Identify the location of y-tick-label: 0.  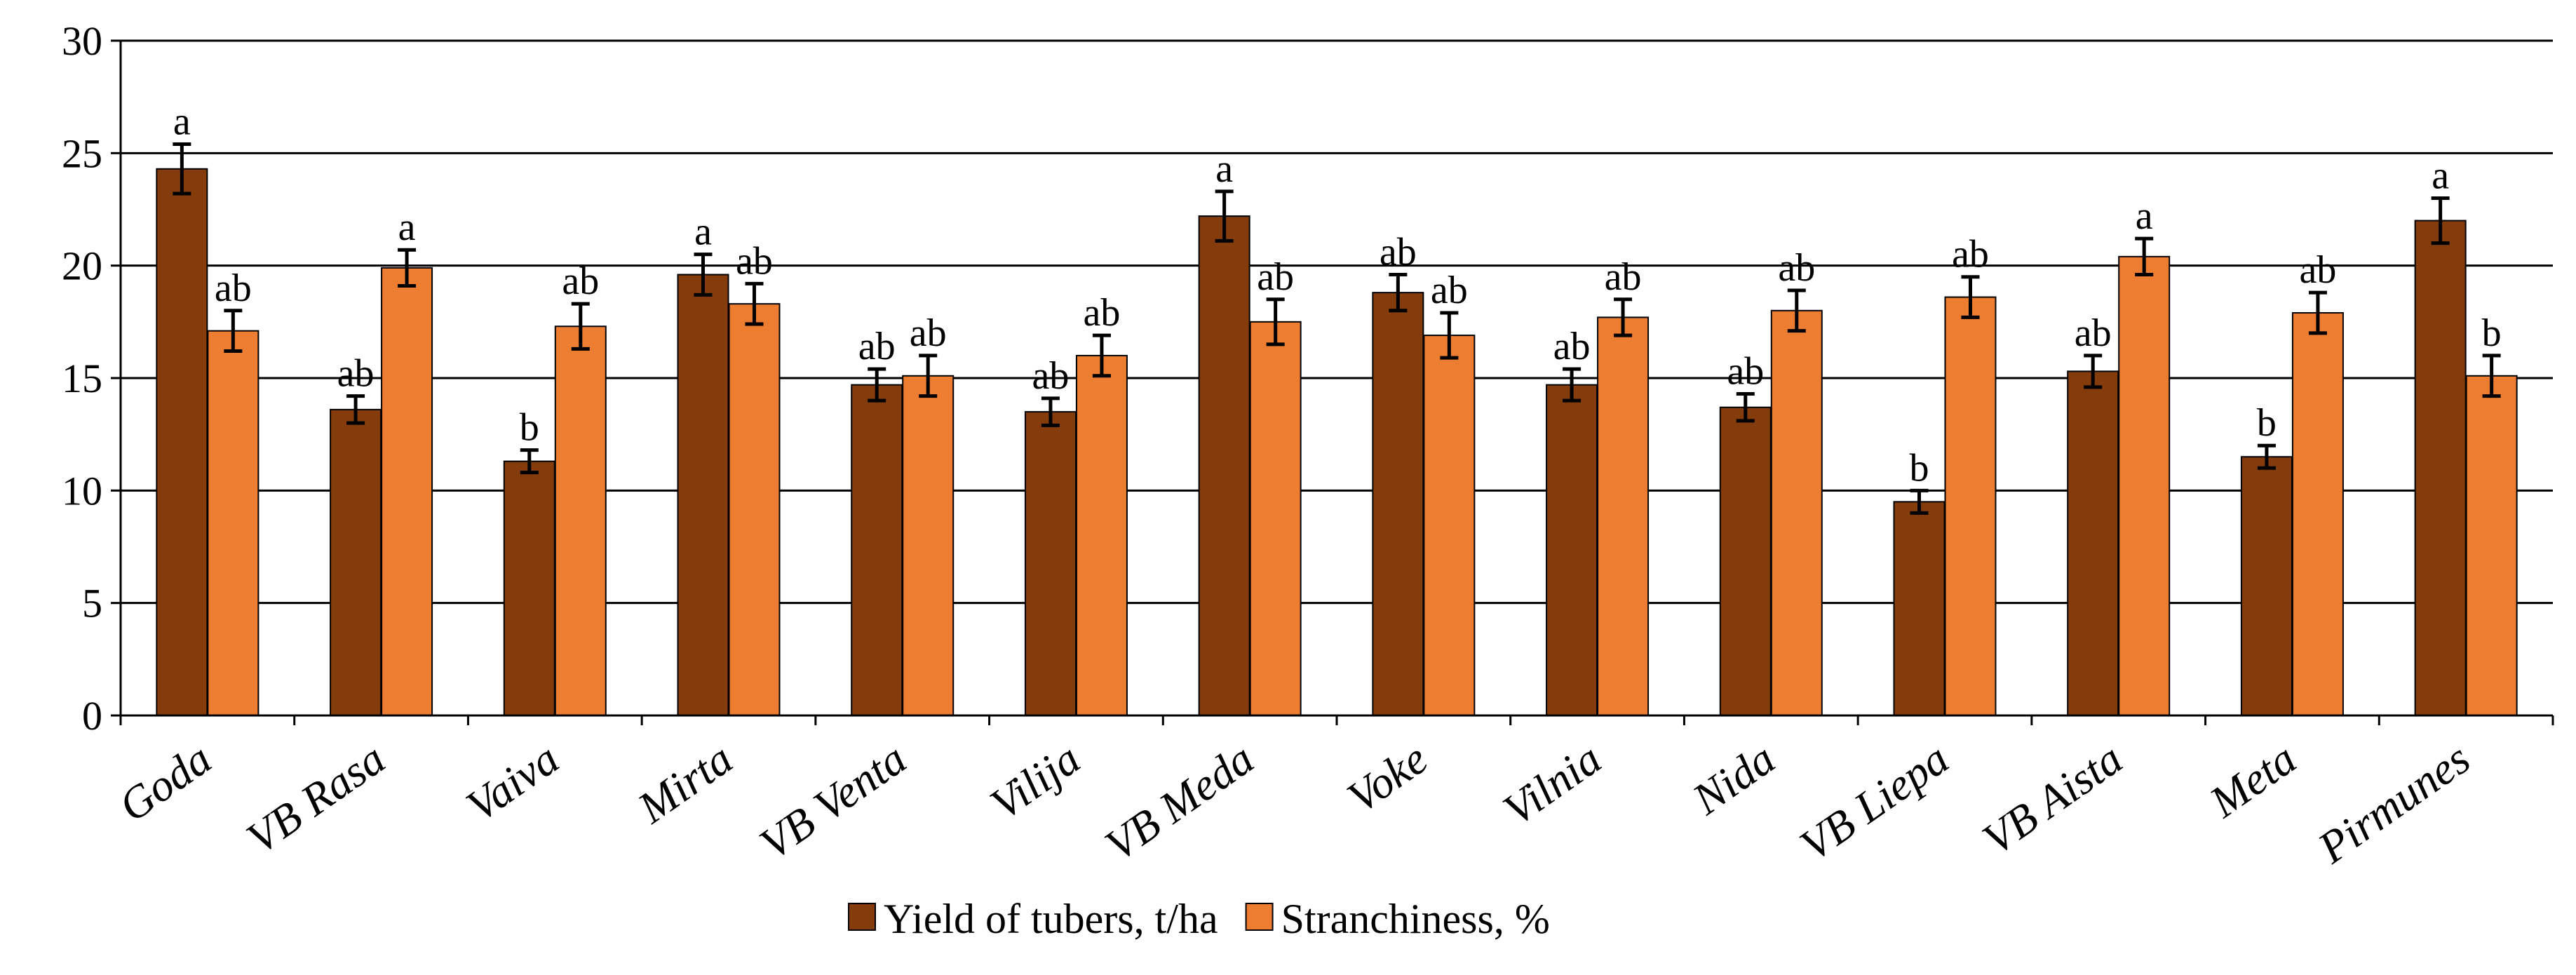
(92, 716).